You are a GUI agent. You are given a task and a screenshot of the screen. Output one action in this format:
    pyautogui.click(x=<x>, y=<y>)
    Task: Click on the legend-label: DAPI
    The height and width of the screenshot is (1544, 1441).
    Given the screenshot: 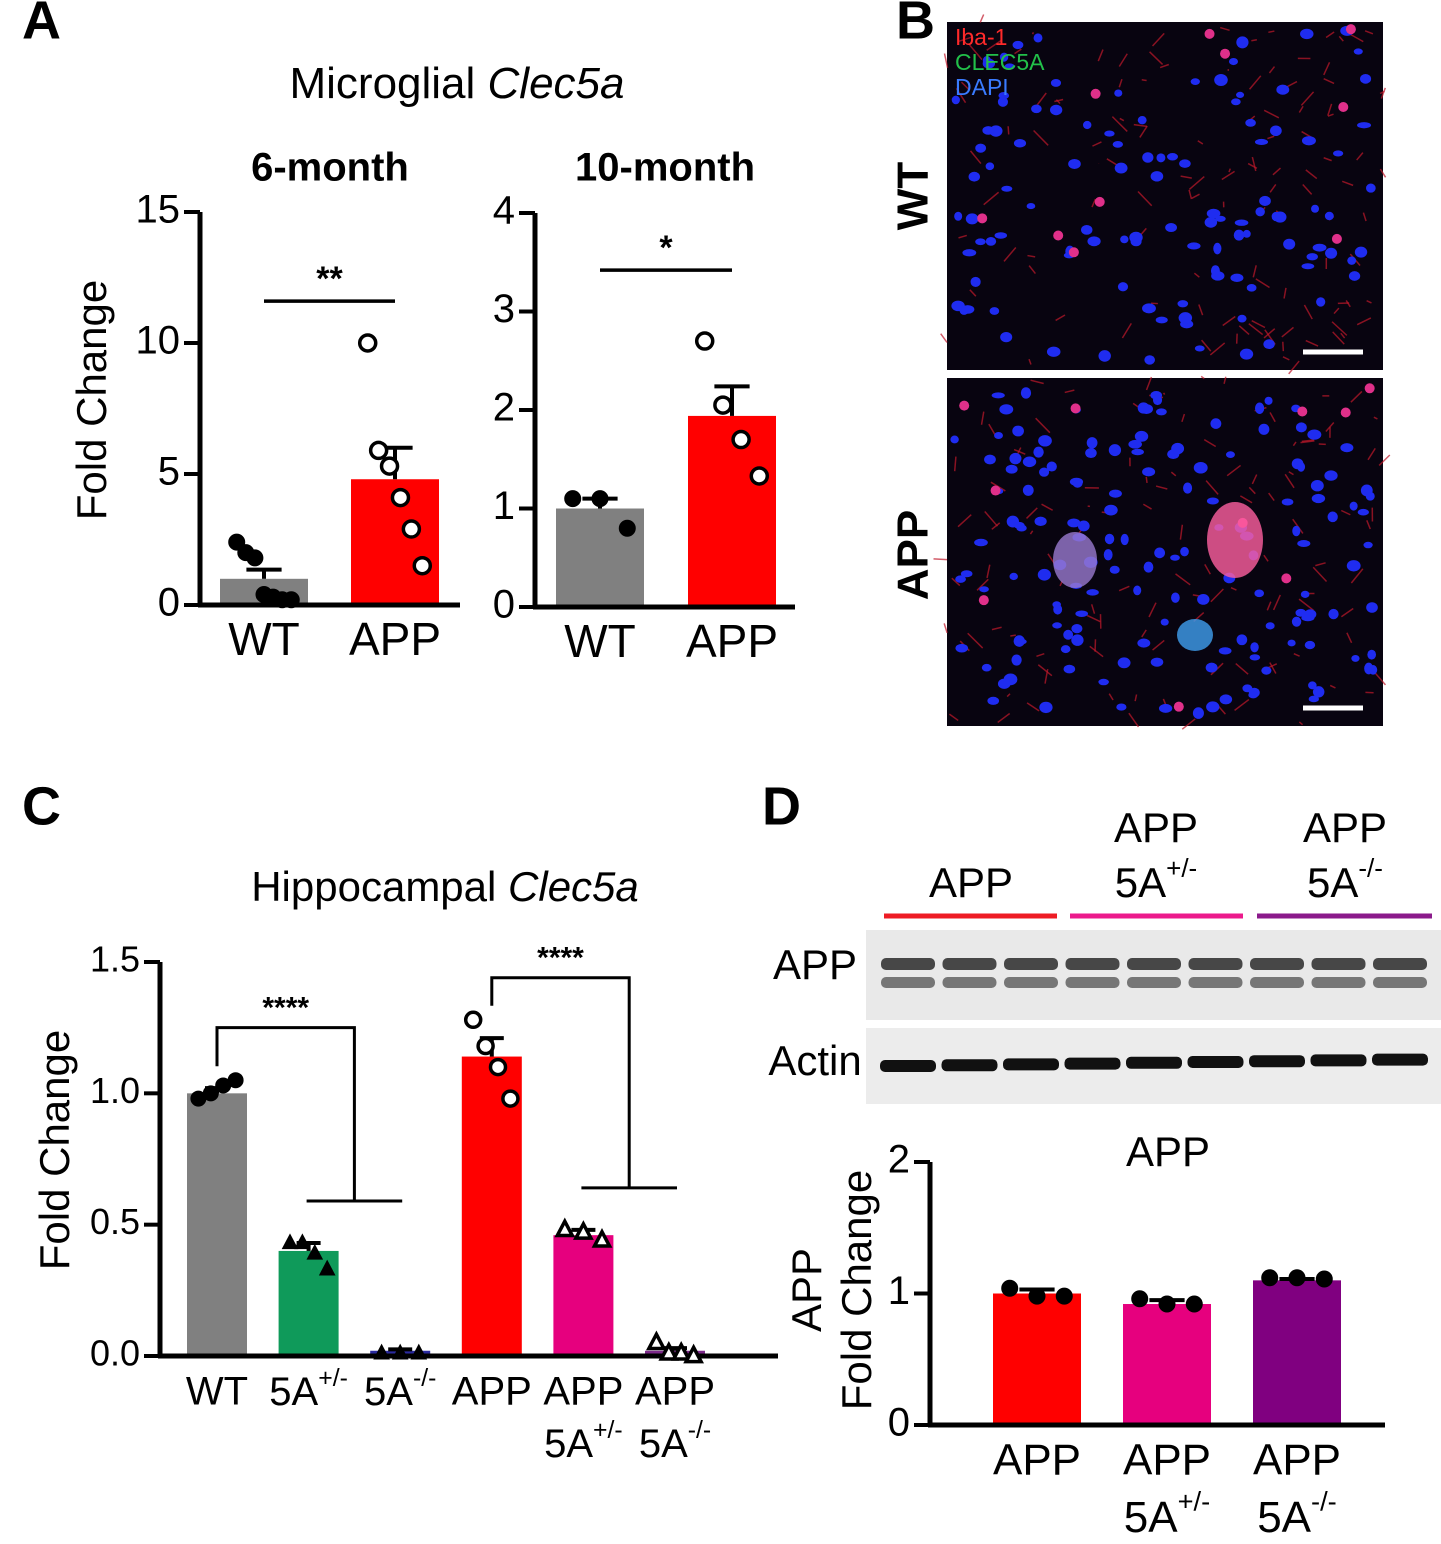 What is the action you would take?
    pyautogui.click(x=982, y=87)
    